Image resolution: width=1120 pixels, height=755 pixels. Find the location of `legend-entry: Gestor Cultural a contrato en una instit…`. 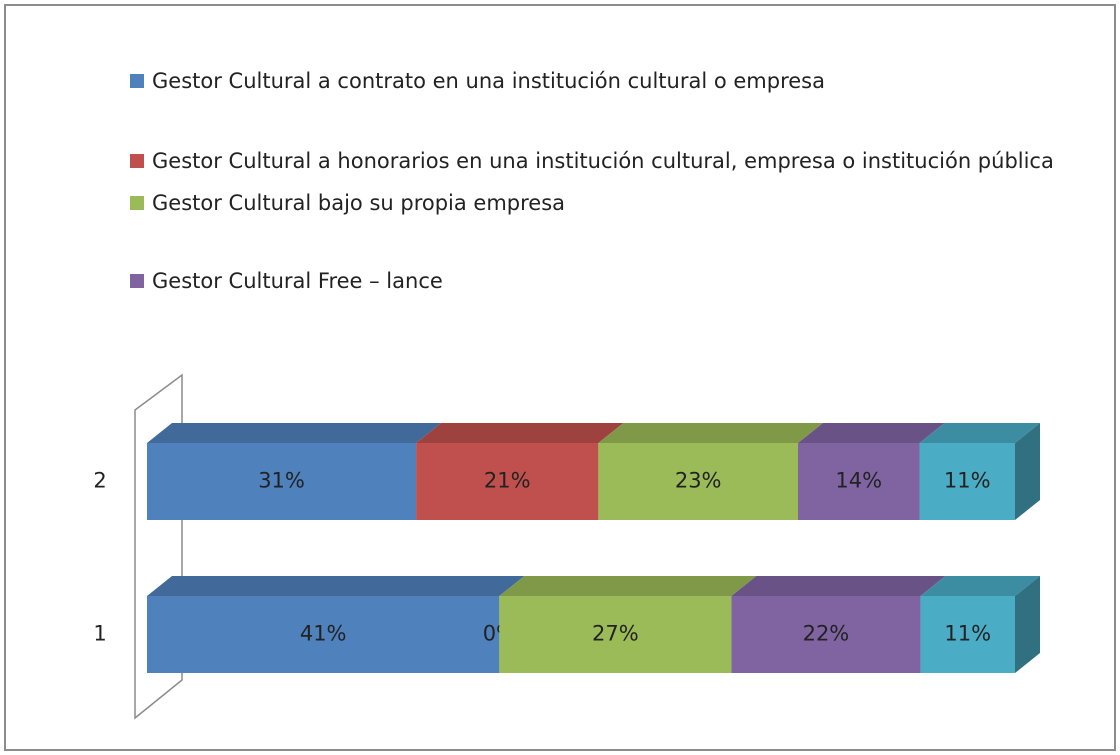

legend-entry: Gestor Cultural a contrato en una instit… is located at coordinates (610, 81).